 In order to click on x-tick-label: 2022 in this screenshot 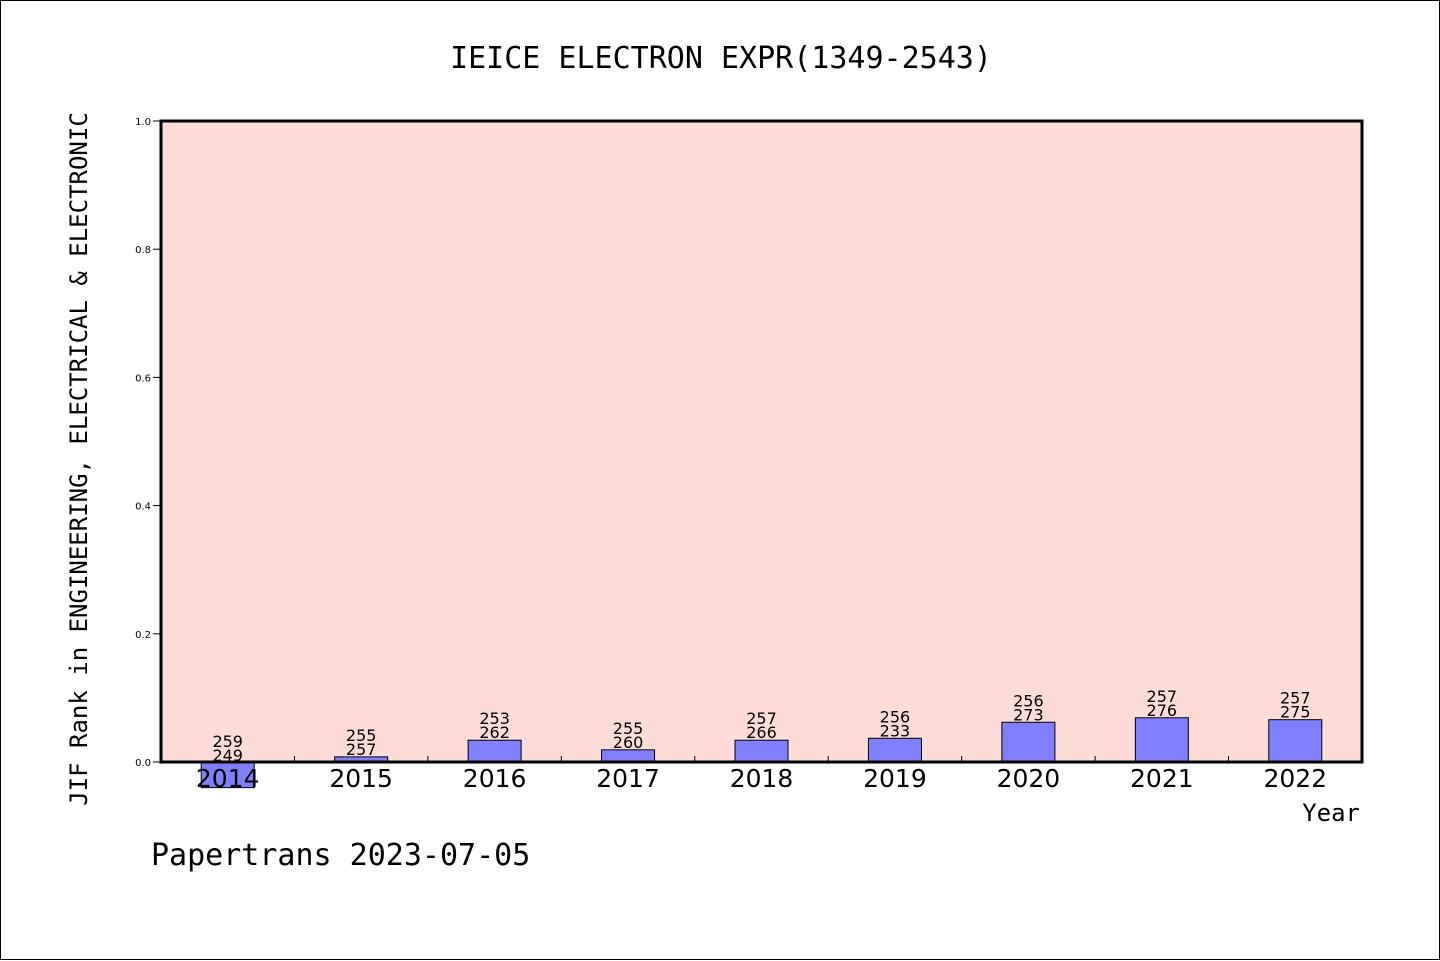, I will do `click(1295, 778)`.